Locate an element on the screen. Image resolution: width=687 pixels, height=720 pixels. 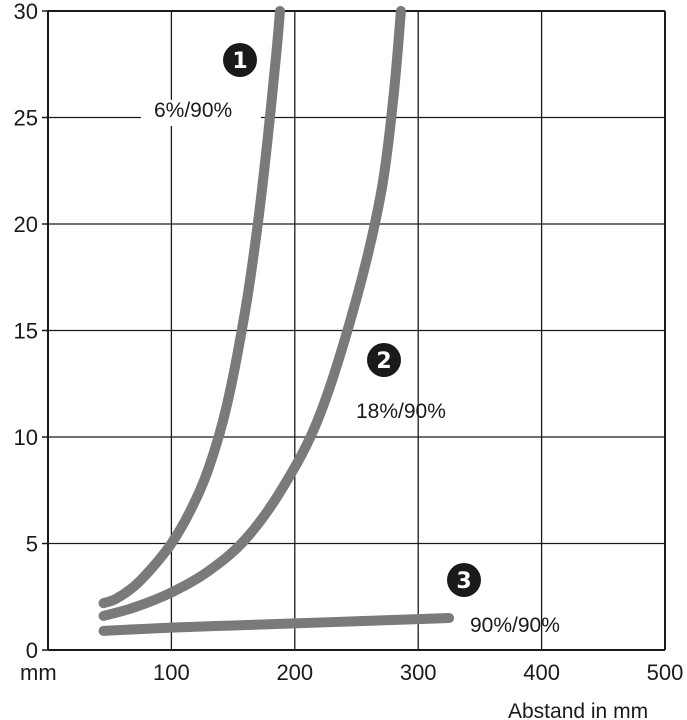
y-tick-label: 15 is located at coordinates (26, 331).